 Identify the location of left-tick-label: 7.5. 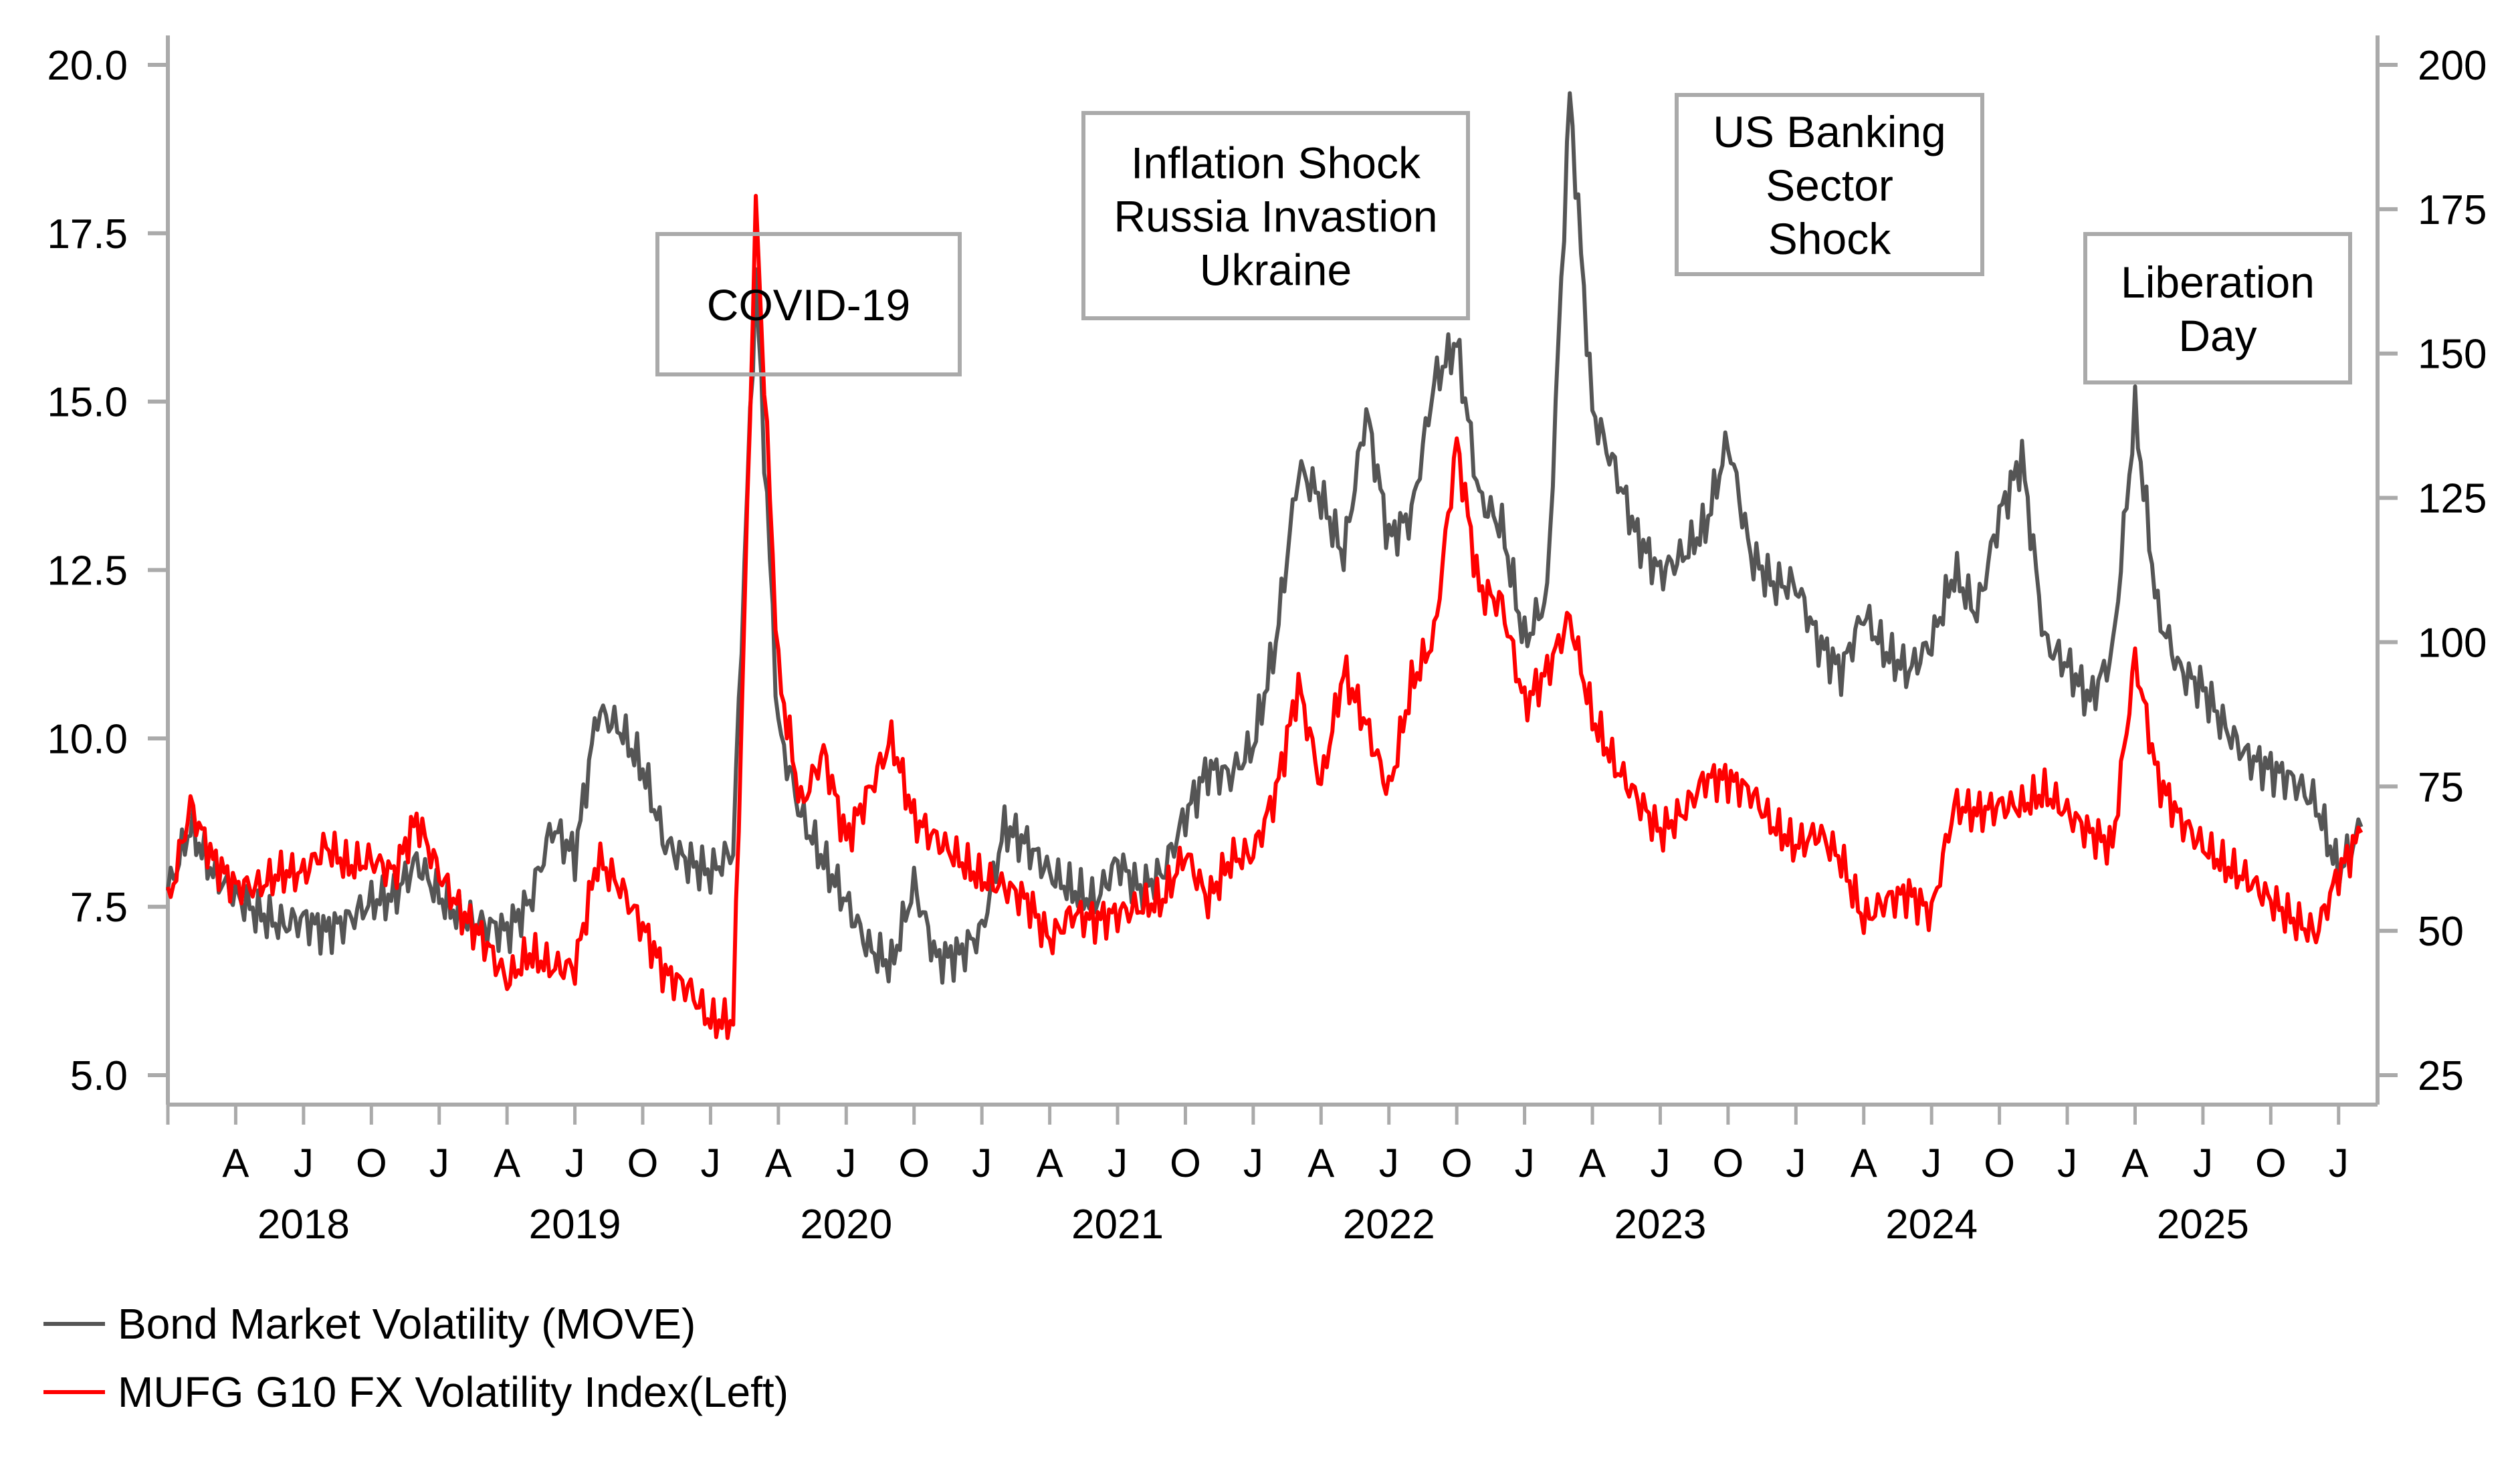
(99, 908).